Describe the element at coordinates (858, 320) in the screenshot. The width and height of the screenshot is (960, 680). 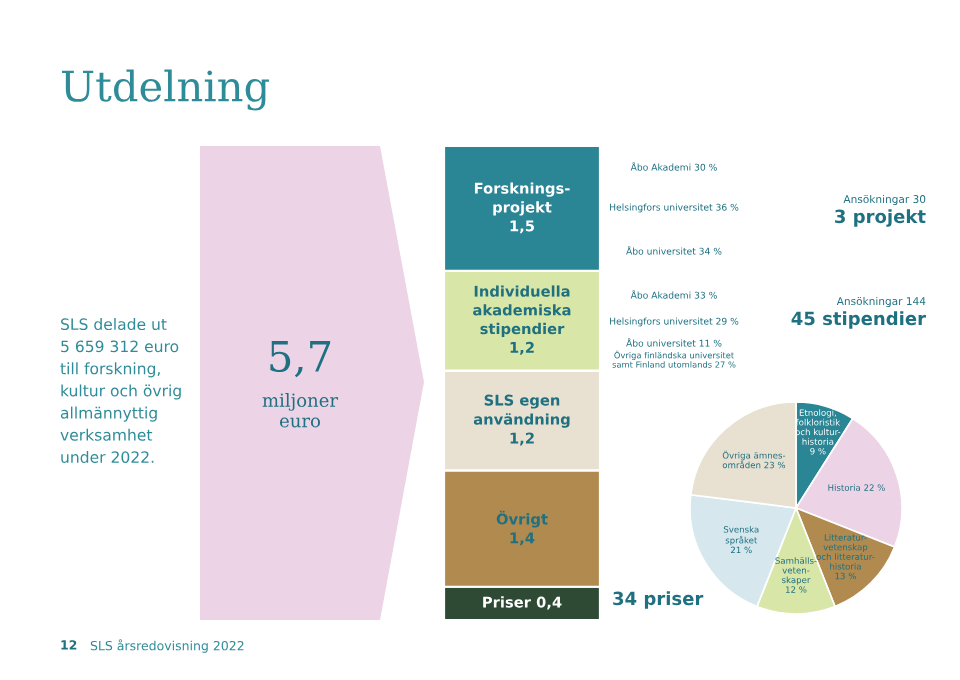
I see `text: 45 stipendier` at that location.